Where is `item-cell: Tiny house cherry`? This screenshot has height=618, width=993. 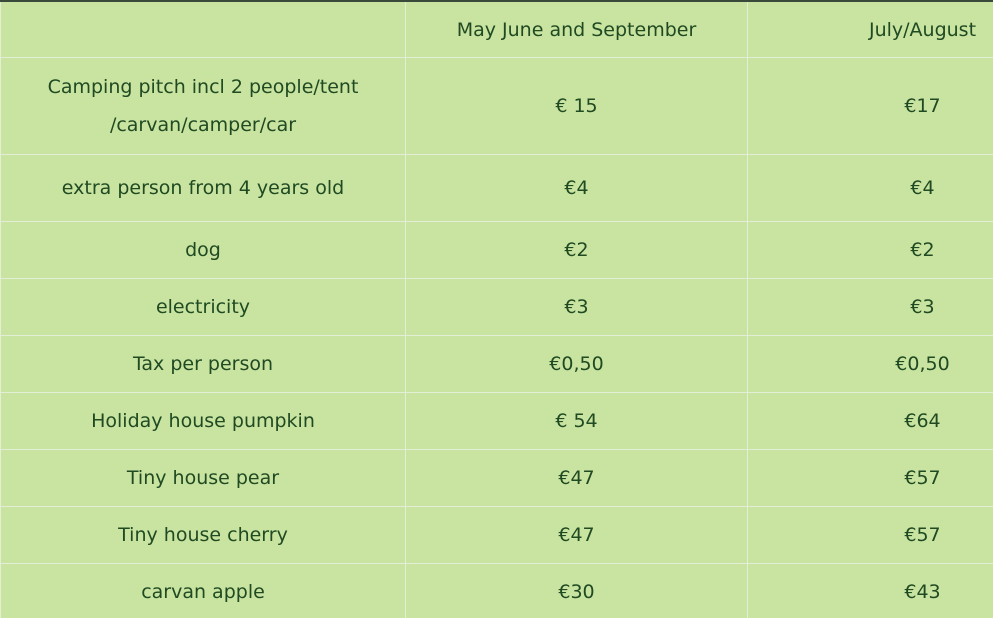 item-cell: Tiny house cherry is located at coordinates (203, 535).